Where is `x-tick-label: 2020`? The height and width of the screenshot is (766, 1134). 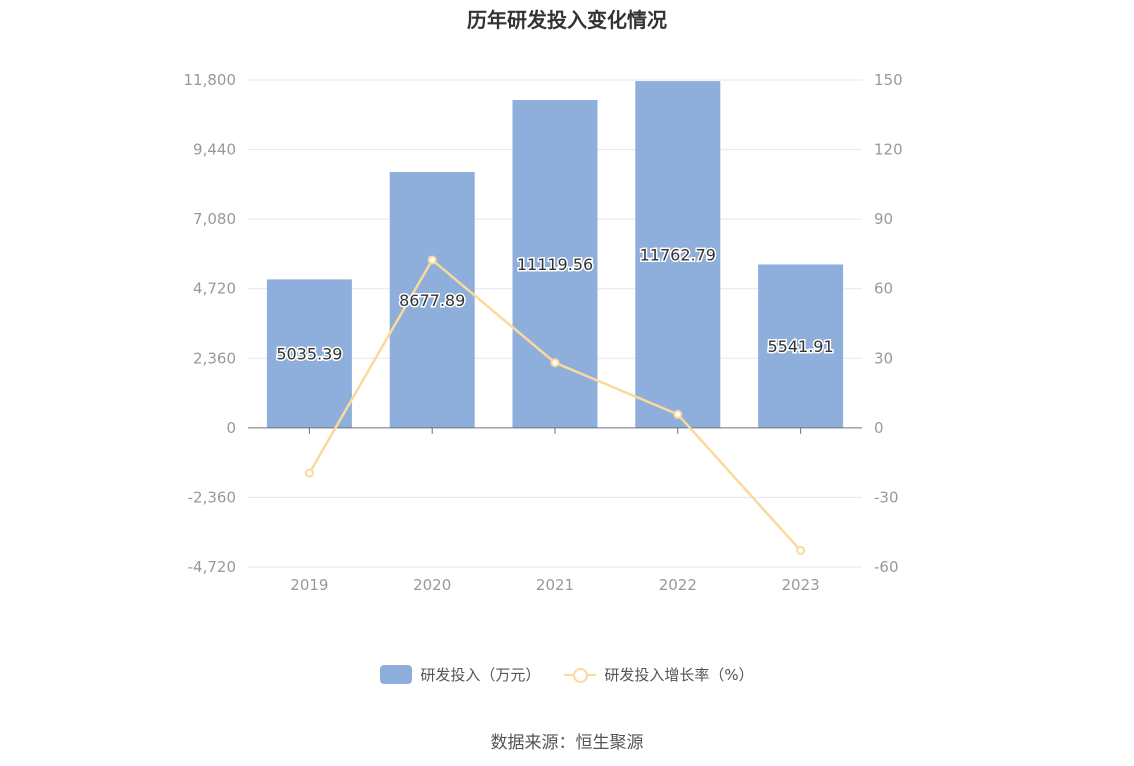
x-tick-label: 2020 is located at coordinates (432, 585).